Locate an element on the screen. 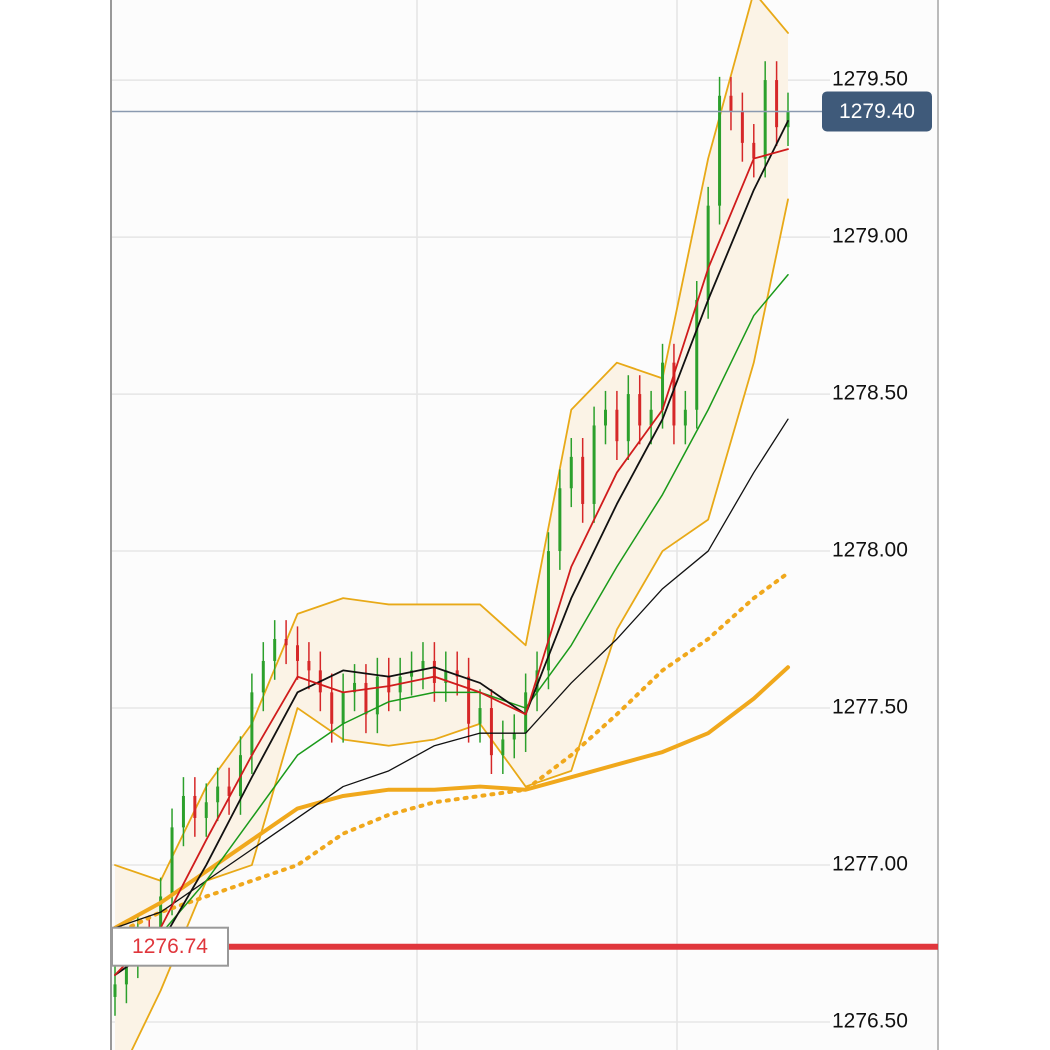  last-price-box is located at coordinates (877, 111).